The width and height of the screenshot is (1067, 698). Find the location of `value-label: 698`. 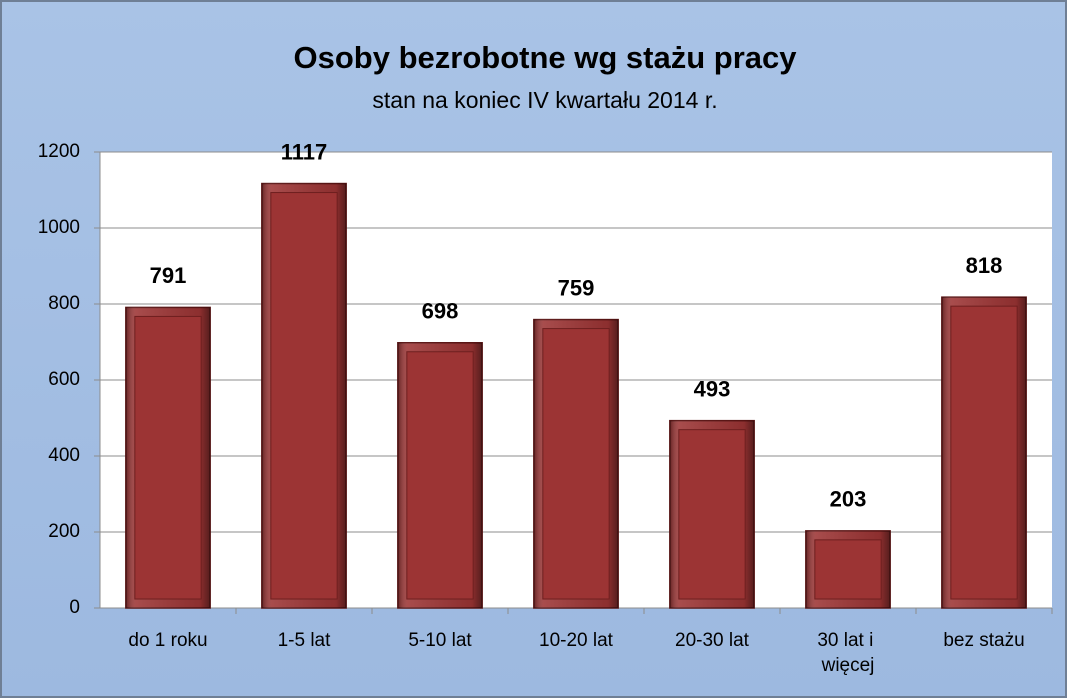

value-label: 698 is located at coordinates (440, 311).